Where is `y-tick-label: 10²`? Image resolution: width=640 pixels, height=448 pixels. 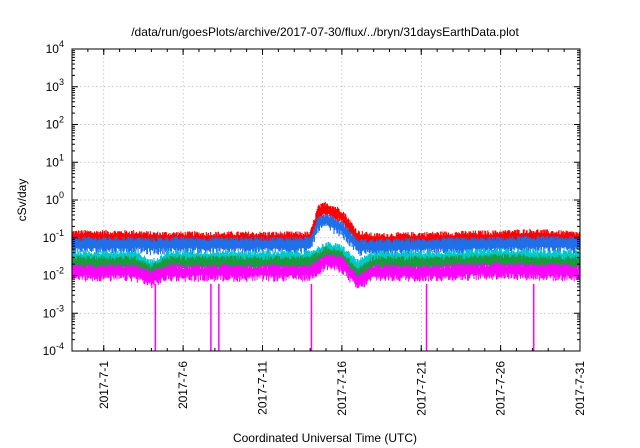
y-tick-label: 10² is located at coordinates (55, 123).